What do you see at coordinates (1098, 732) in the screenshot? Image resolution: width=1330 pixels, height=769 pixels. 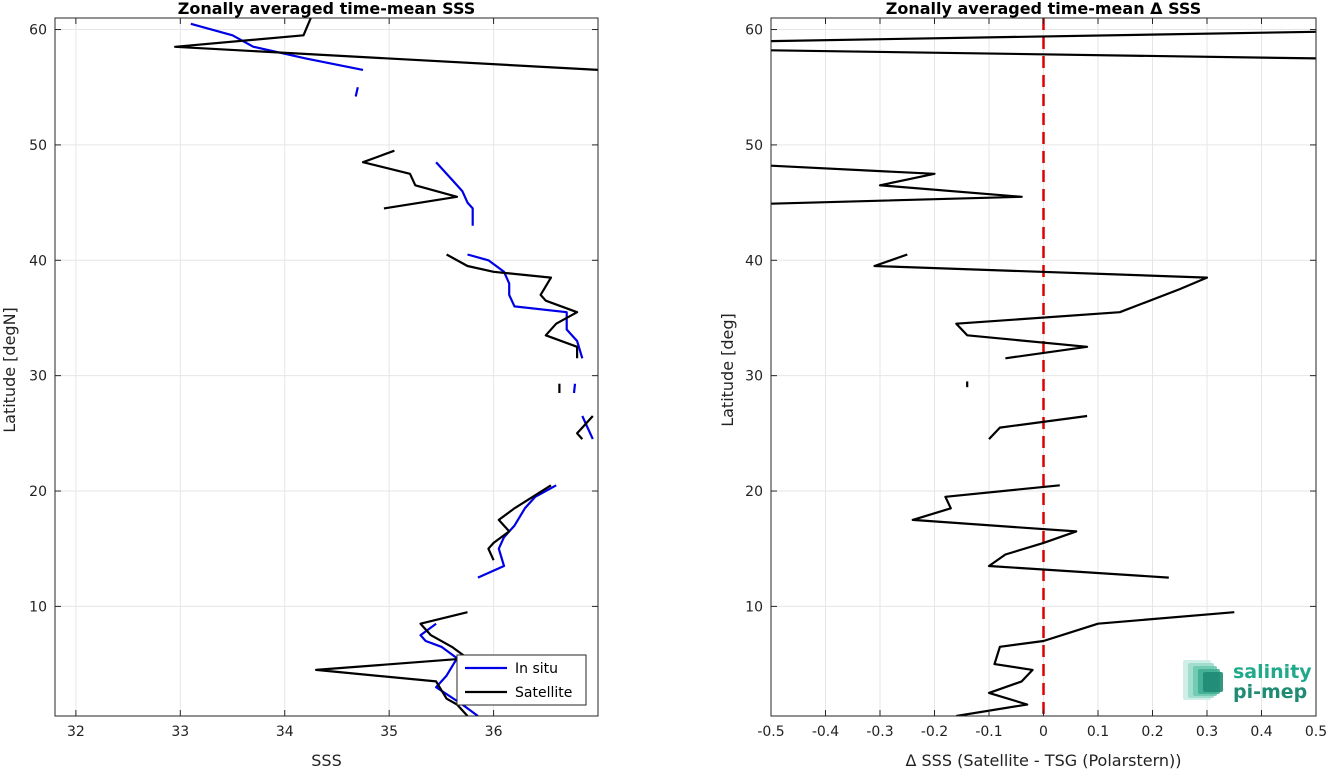 I see `x-tick-label: 0.1` at bounding box center [1098, 732].